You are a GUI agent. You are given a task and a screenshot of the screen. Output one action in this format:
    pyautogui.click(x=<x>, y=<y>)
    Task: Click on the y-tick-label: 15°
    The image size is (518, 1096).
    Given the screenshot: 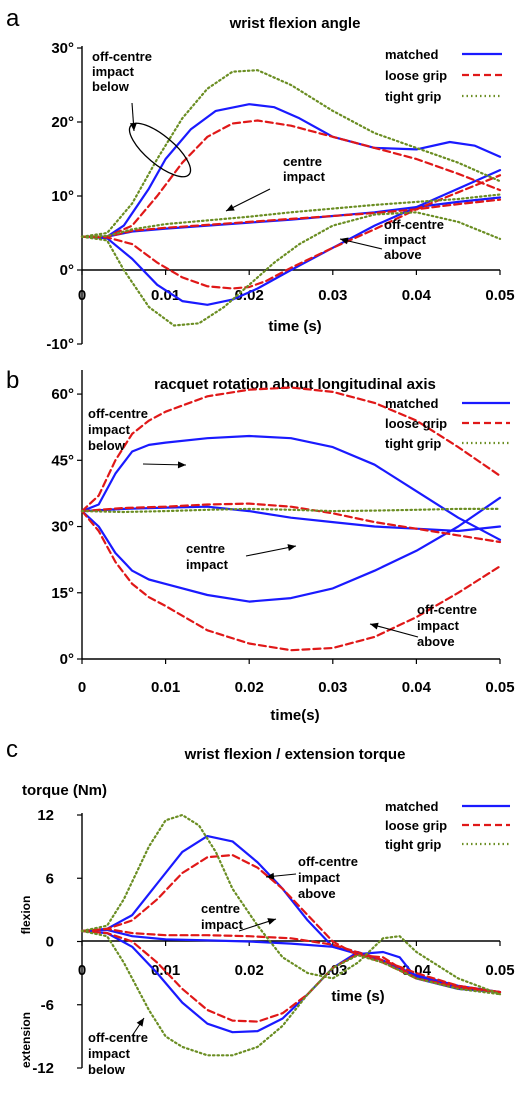 What is the action you would take?
    pyautogui.click(x=62, y=593)
    